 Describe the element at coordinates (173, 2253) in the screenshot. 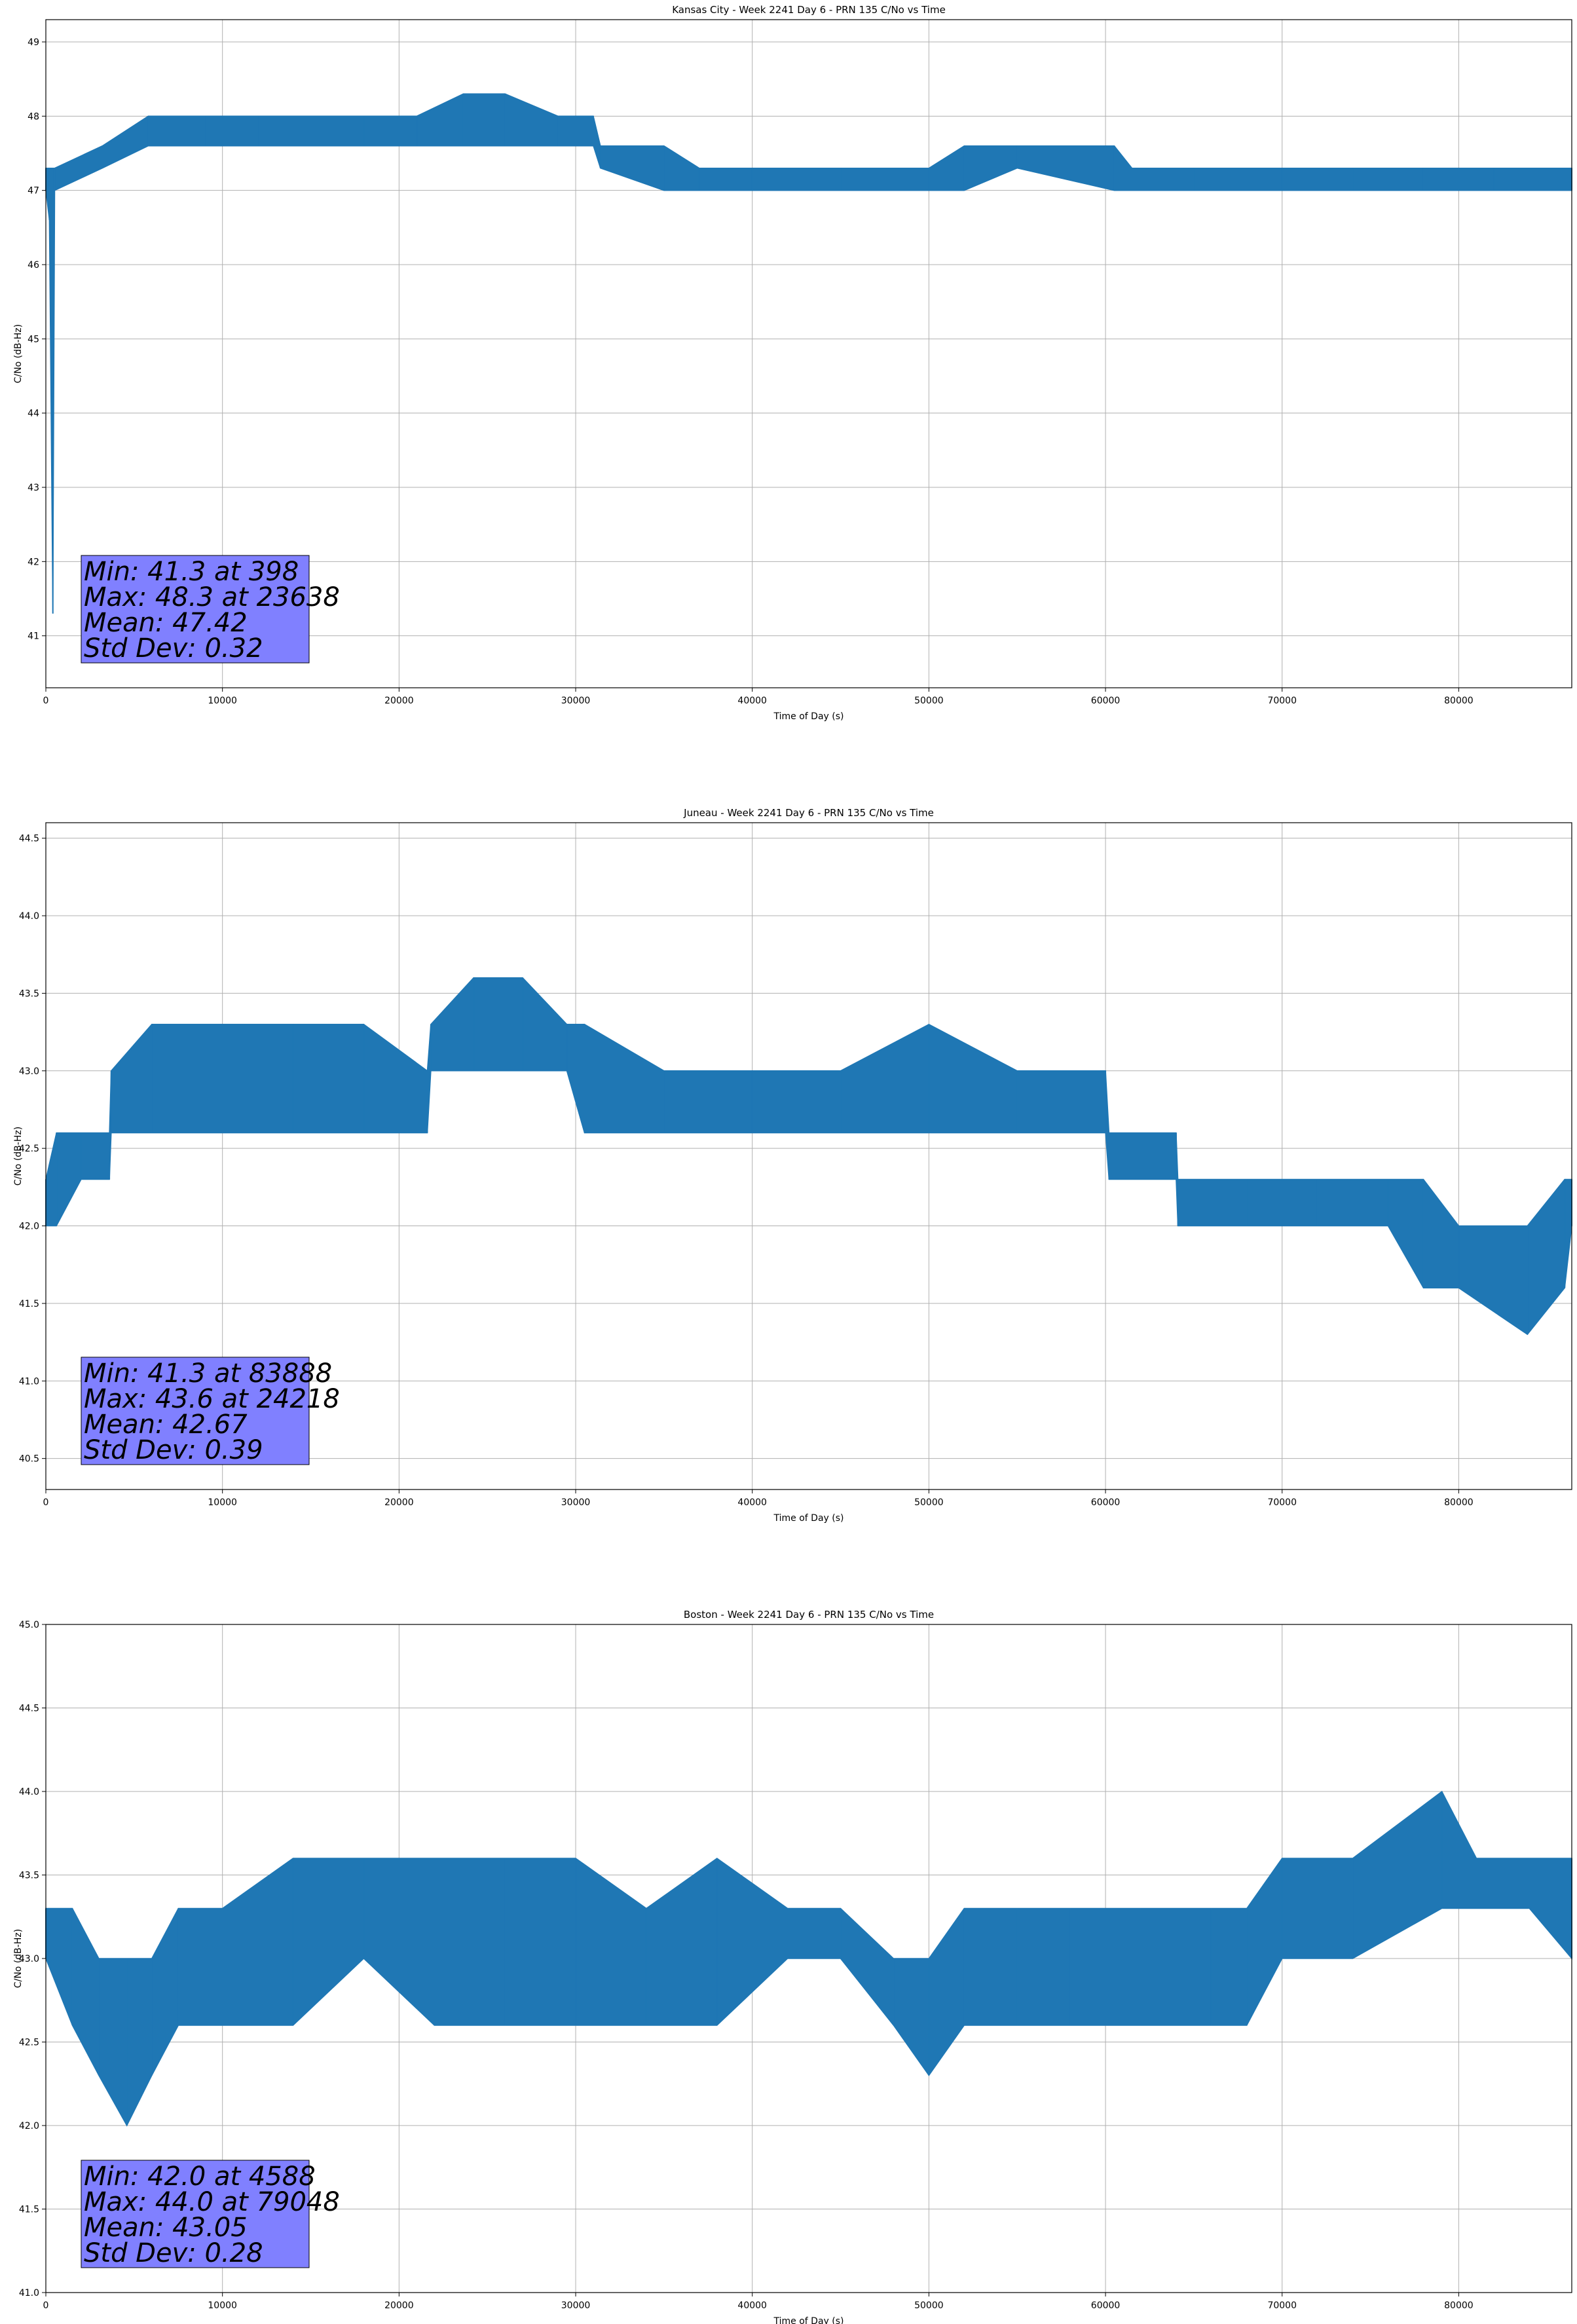

I see `stats-std: Std Dev: 0.28` at that location.